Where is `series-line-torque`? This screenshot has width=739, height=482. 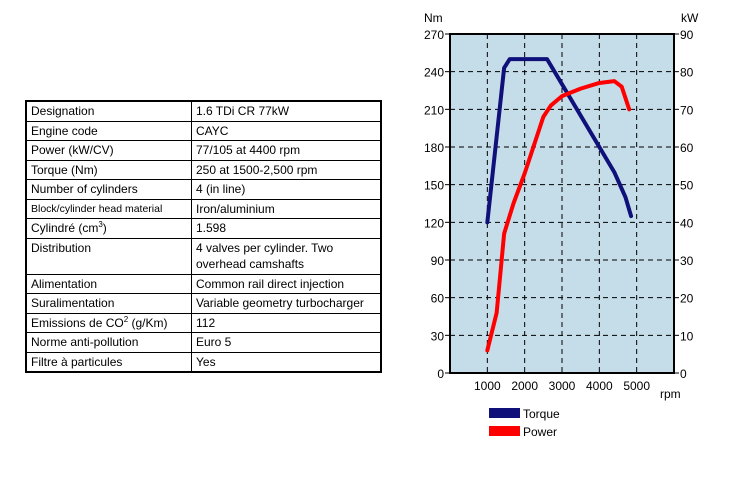
series-line-torque is located at coordinates (559, 141).